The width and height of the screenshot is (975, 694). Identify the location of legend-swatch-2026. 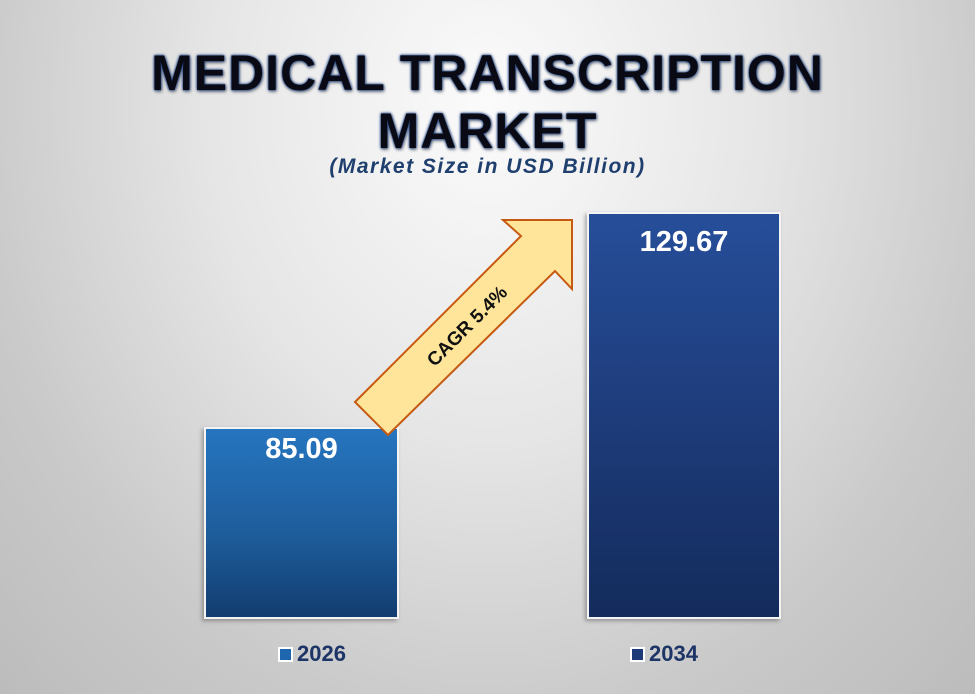
(285, 654).